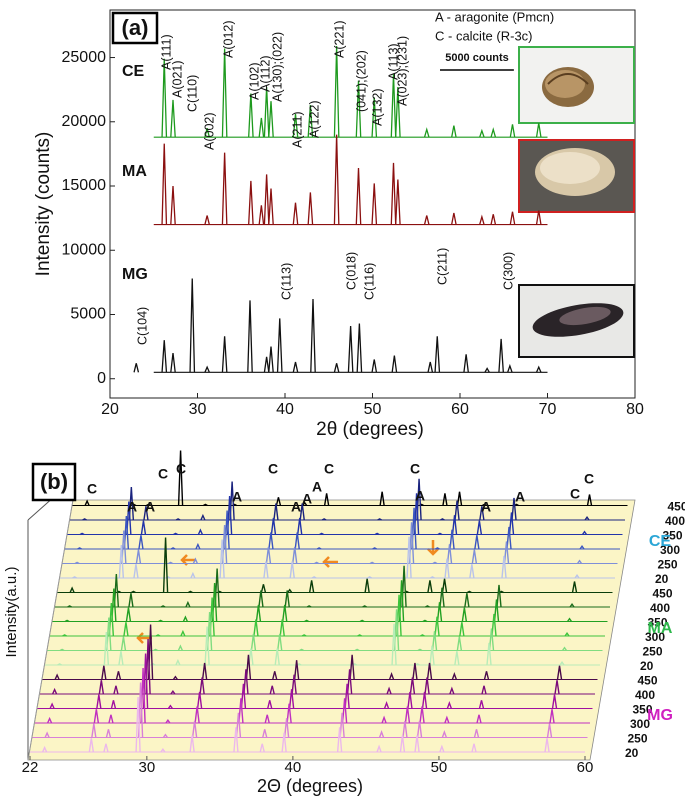 The image size is (685, 796). What do you see at coordinates (101, 378) in the screenshot?
I see `y-tick-label: 0` at bounding box center [101, 378].